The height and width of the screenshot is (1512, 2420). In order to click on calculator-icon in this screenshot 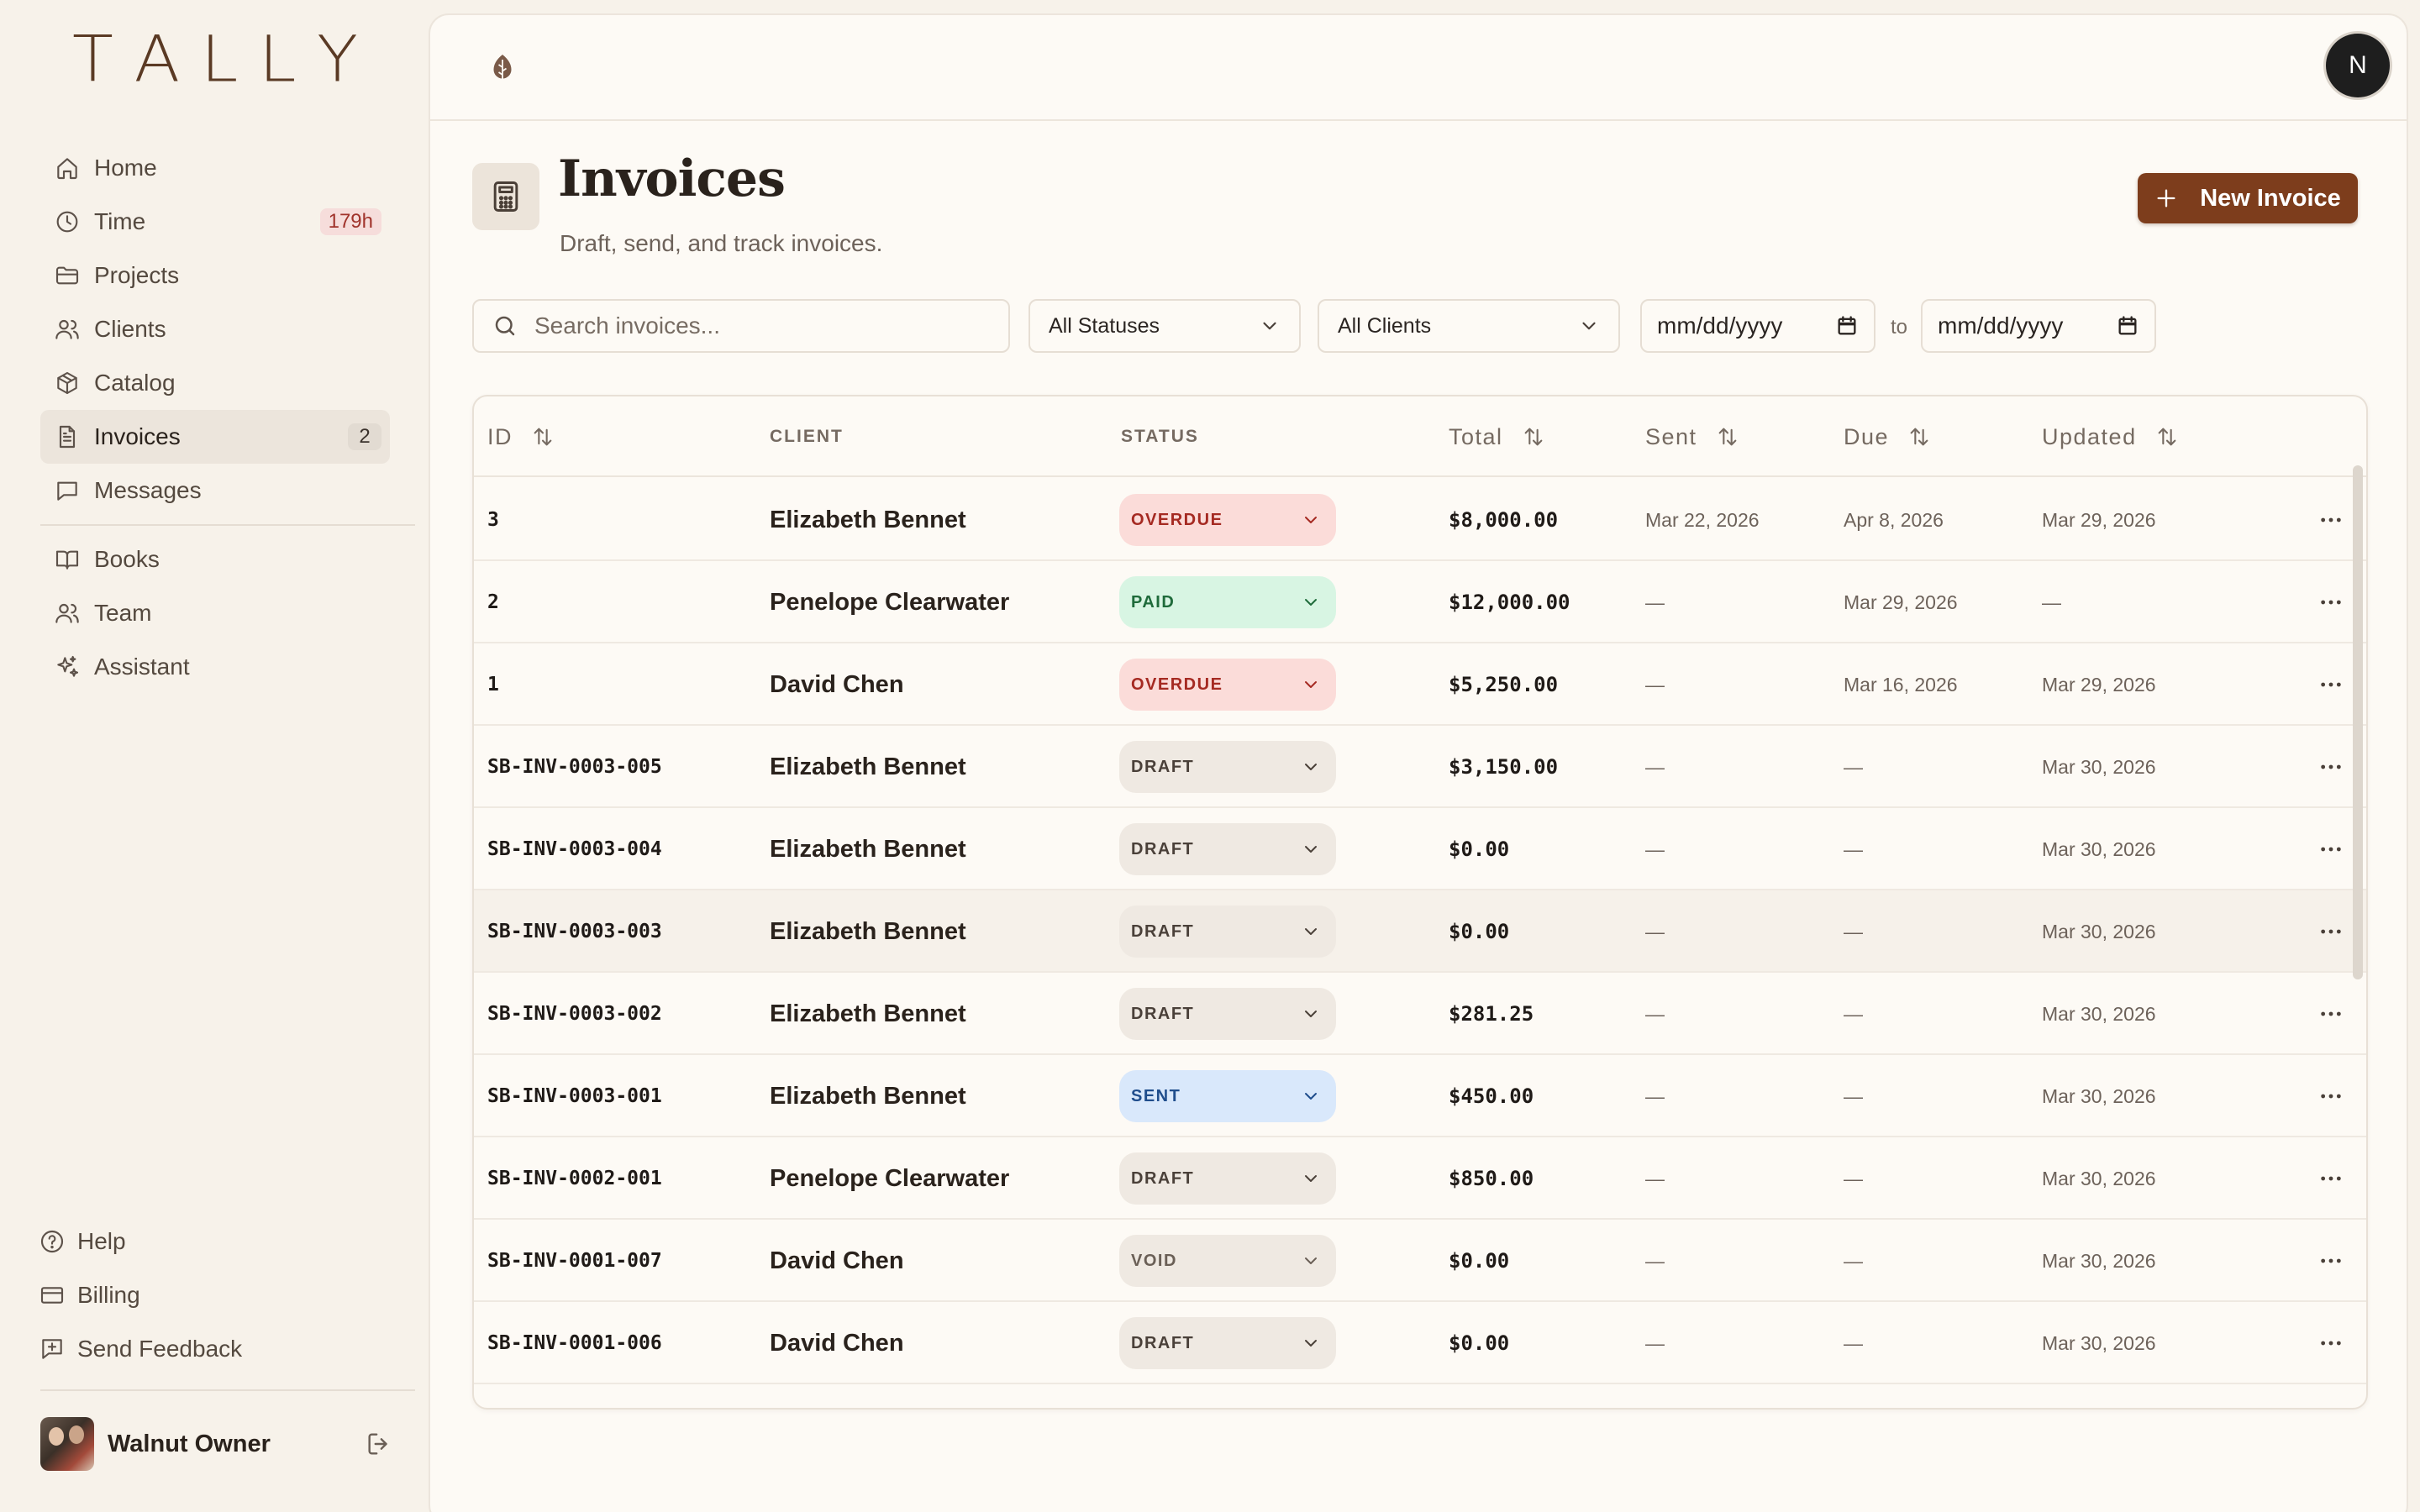, I will do `click(506, 196)`.